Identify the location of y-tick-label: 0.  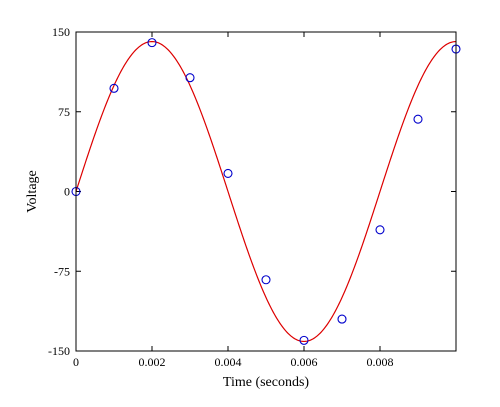
(67, 192).